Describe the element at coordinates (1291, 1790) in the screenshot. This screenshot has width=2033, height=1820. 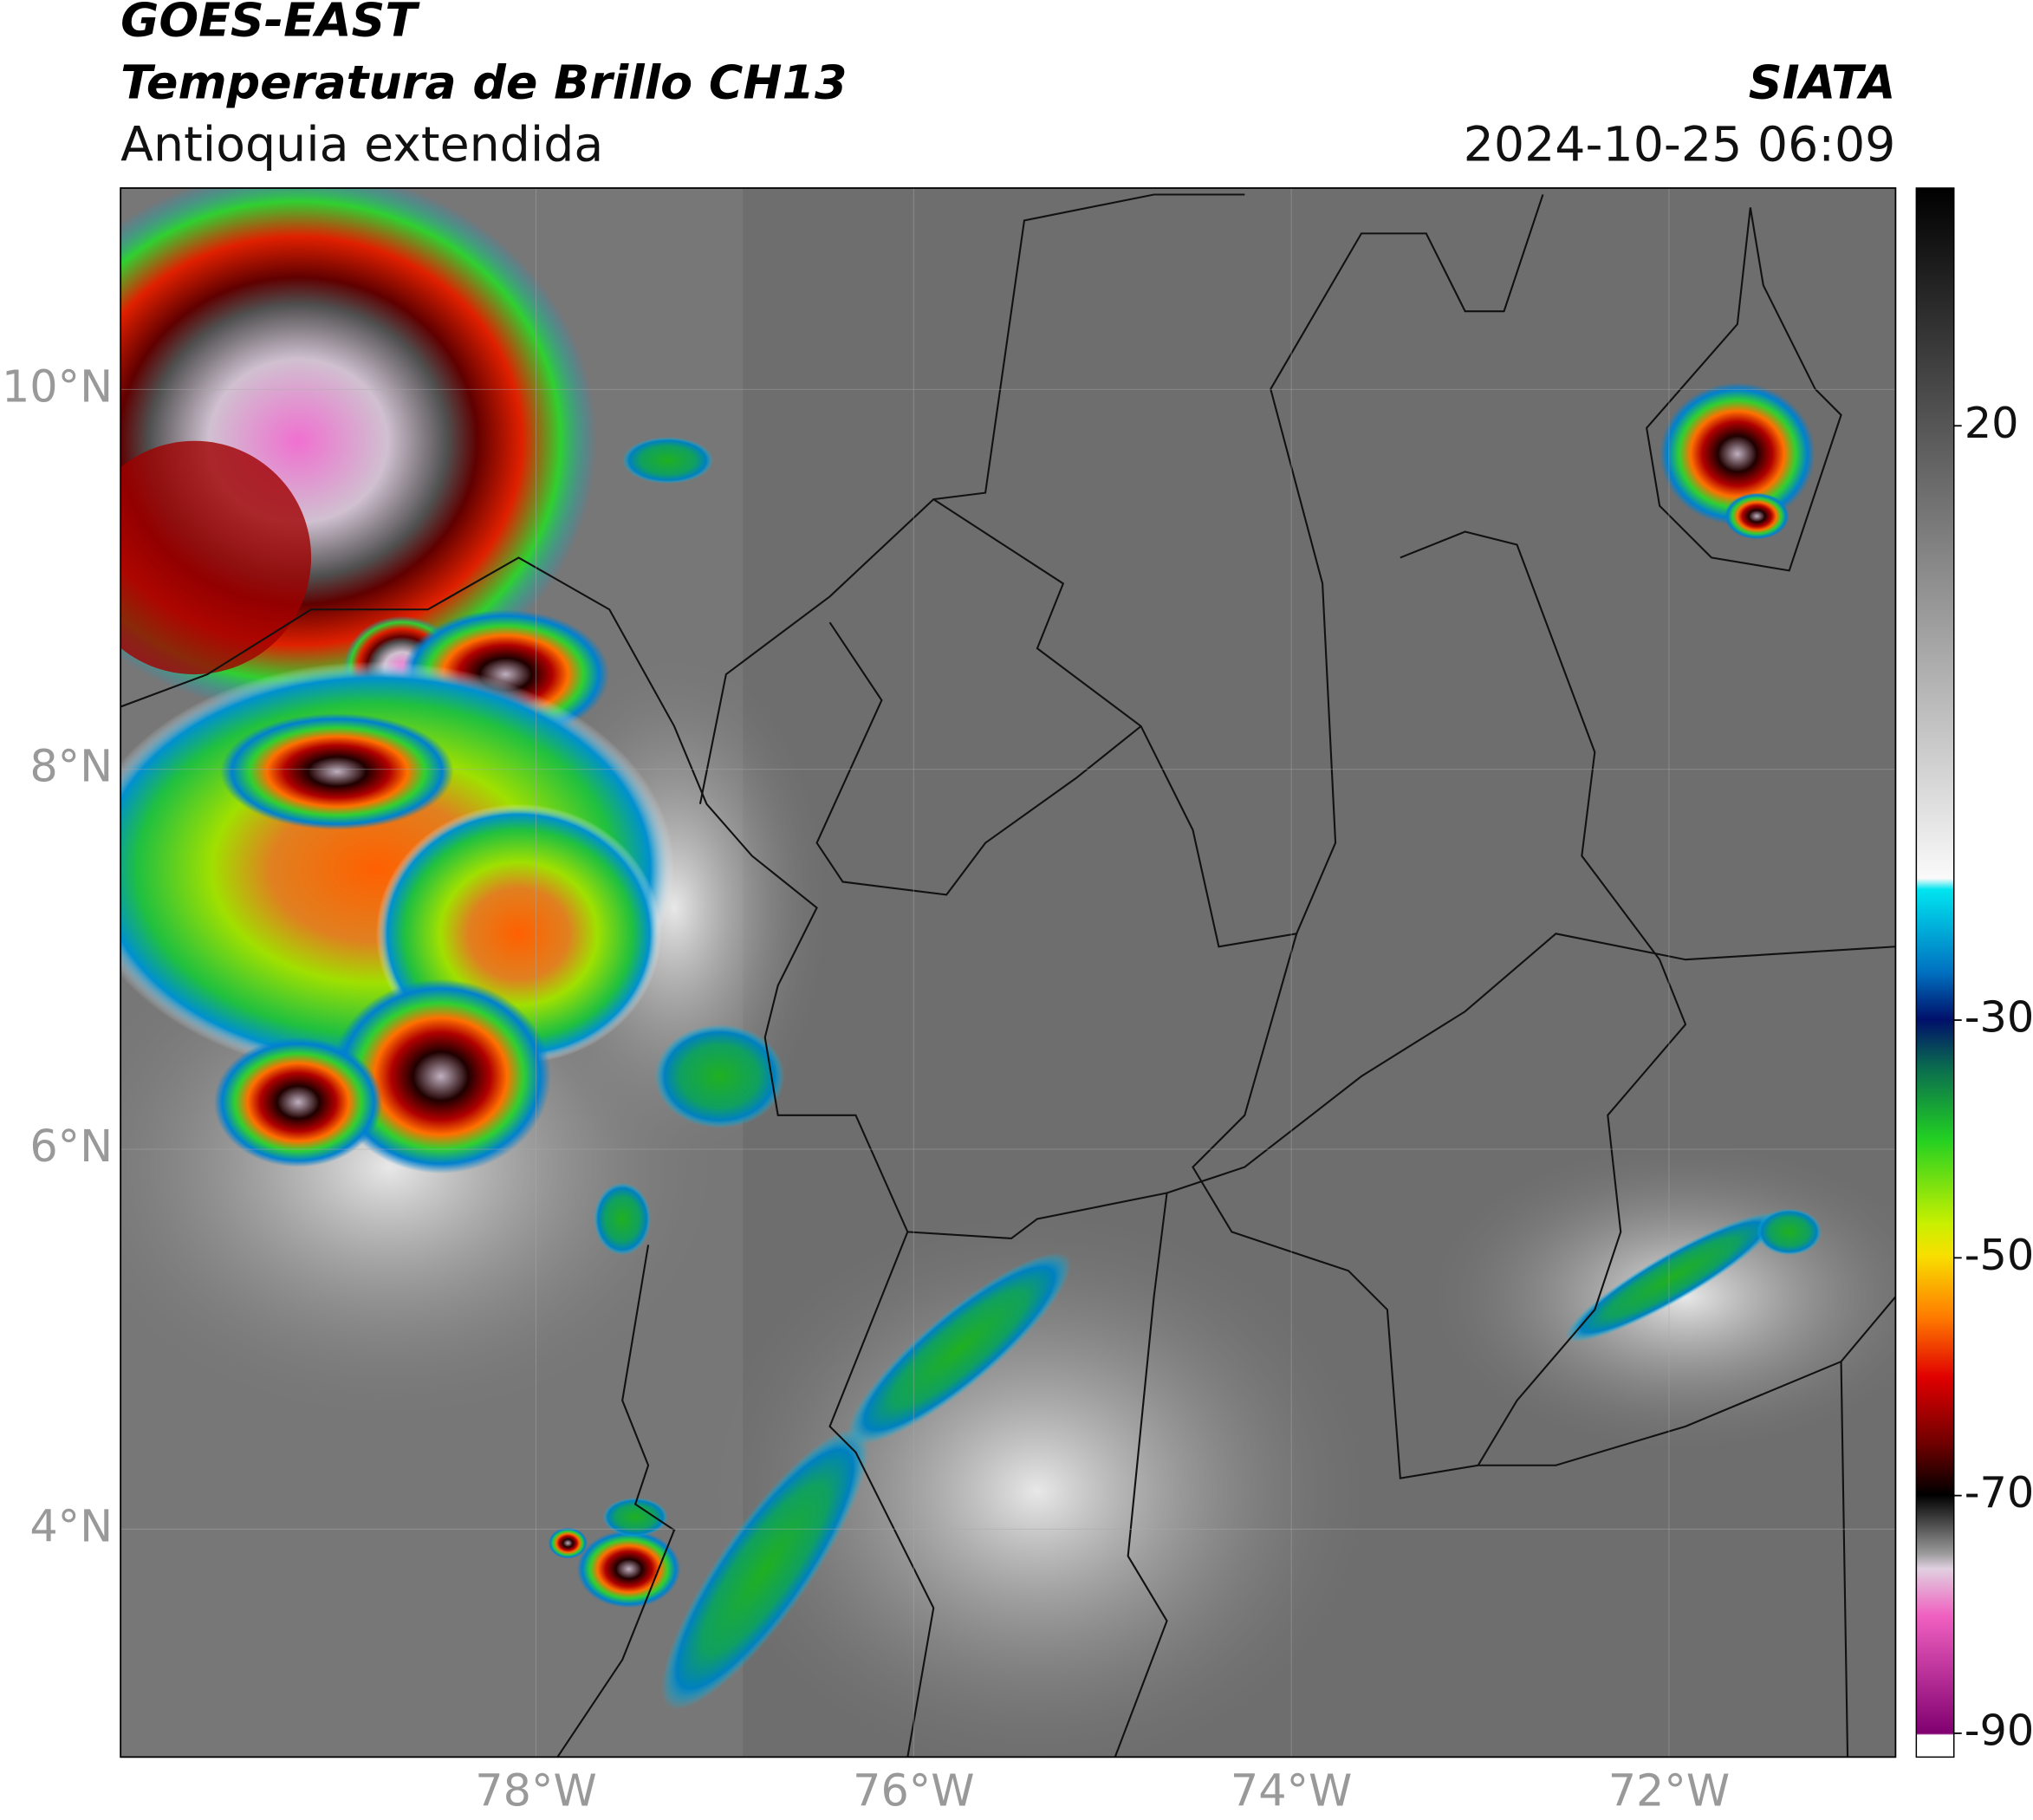
I see `lon-tick-label: 74°W` at that location.